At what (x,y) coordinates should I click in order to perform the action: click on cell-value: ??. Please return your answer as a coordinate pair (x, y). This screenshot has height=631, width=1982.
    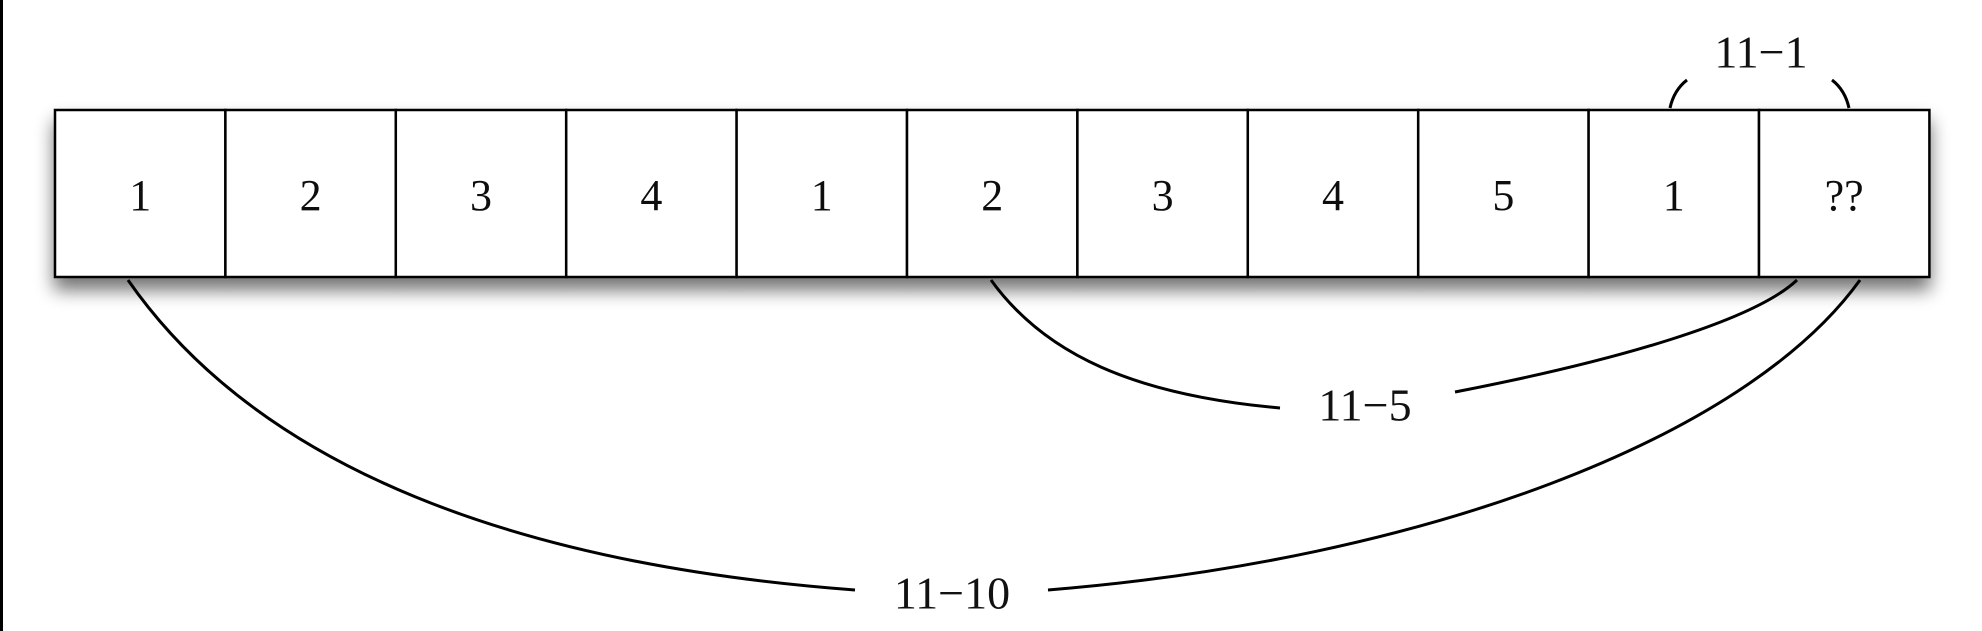
    Looking at the image, I should click on (1844, 195).